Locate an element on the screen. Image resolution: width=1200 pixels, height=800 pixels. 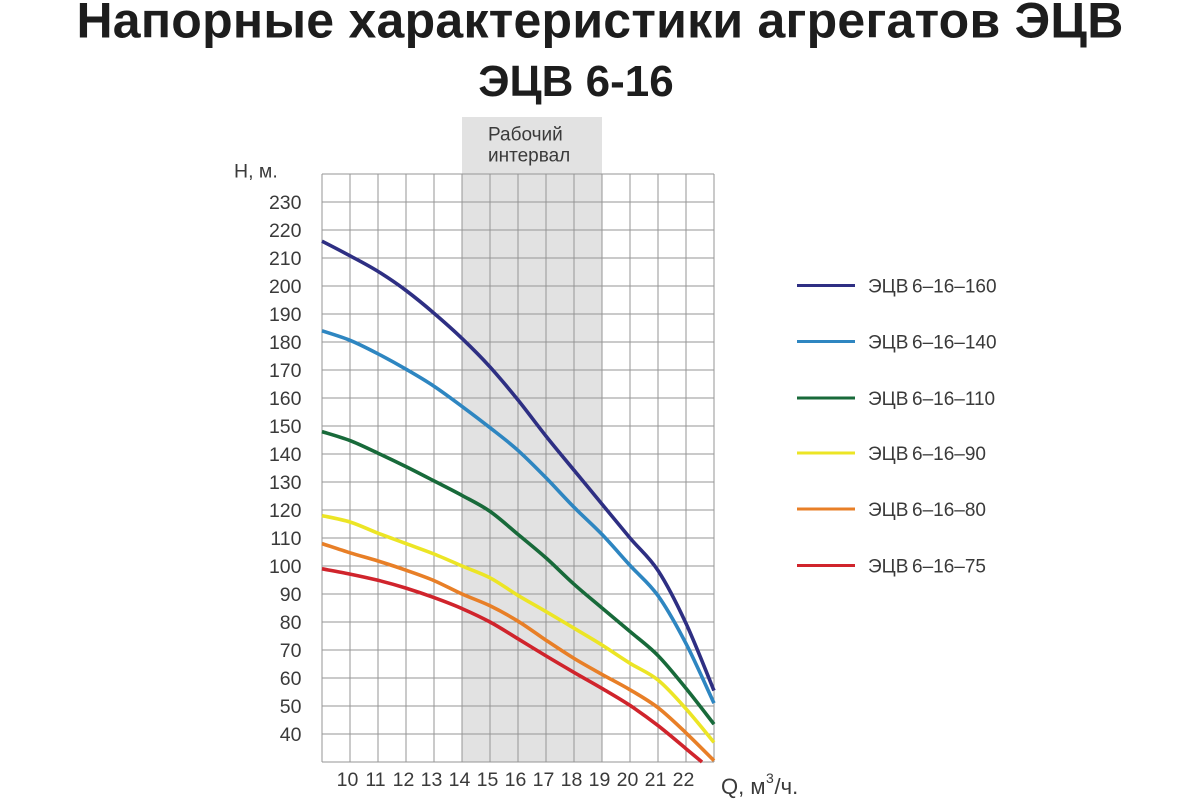
svg-text: 190 is located at coordinates (285, 315).